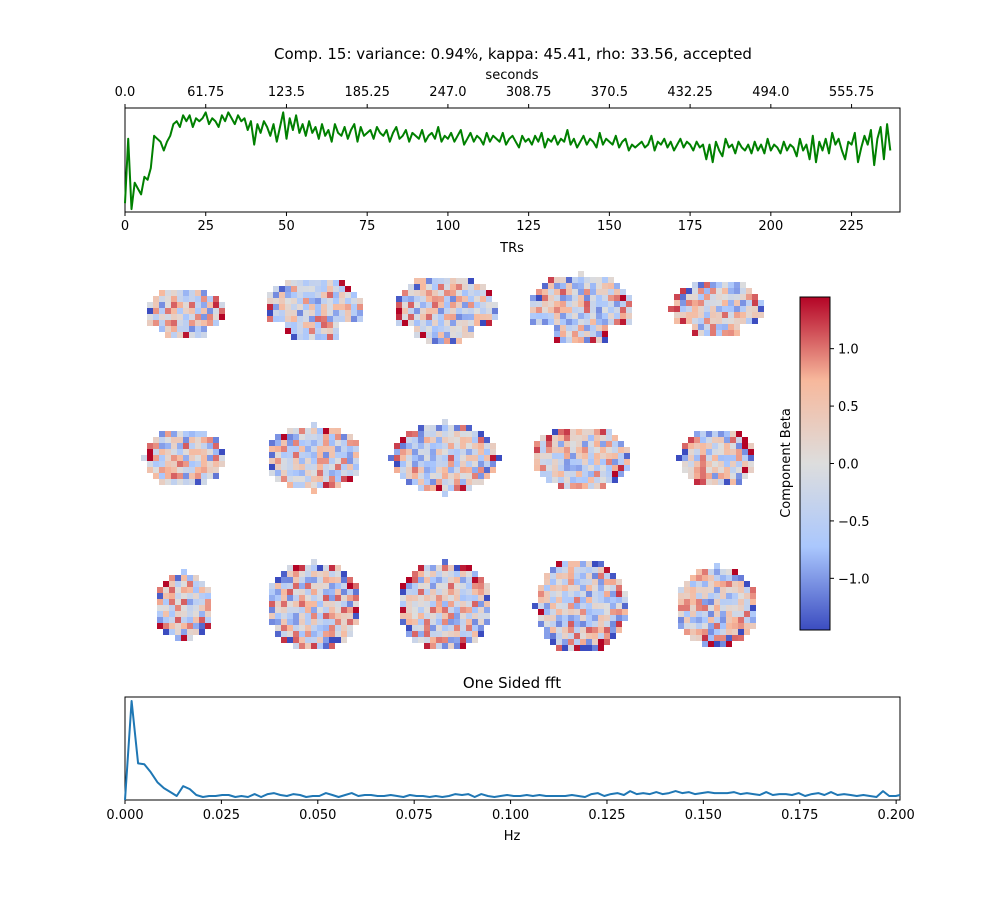 Image resolution: width=1000 pixels, height=900 pixels. Describe the element at coordinates (512, 748) in the screenshot. I see `fft-plot-frame` at that location.